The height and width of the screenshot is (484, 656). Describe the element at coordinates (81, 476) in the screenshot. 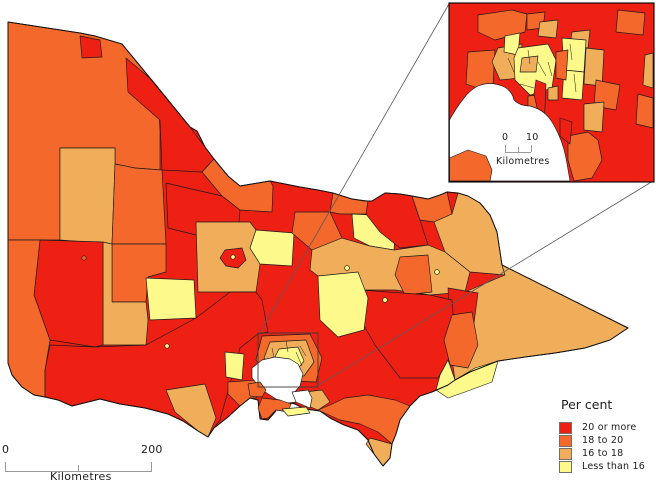

I see `main-scalebar-unit: Kilometres` at that location.